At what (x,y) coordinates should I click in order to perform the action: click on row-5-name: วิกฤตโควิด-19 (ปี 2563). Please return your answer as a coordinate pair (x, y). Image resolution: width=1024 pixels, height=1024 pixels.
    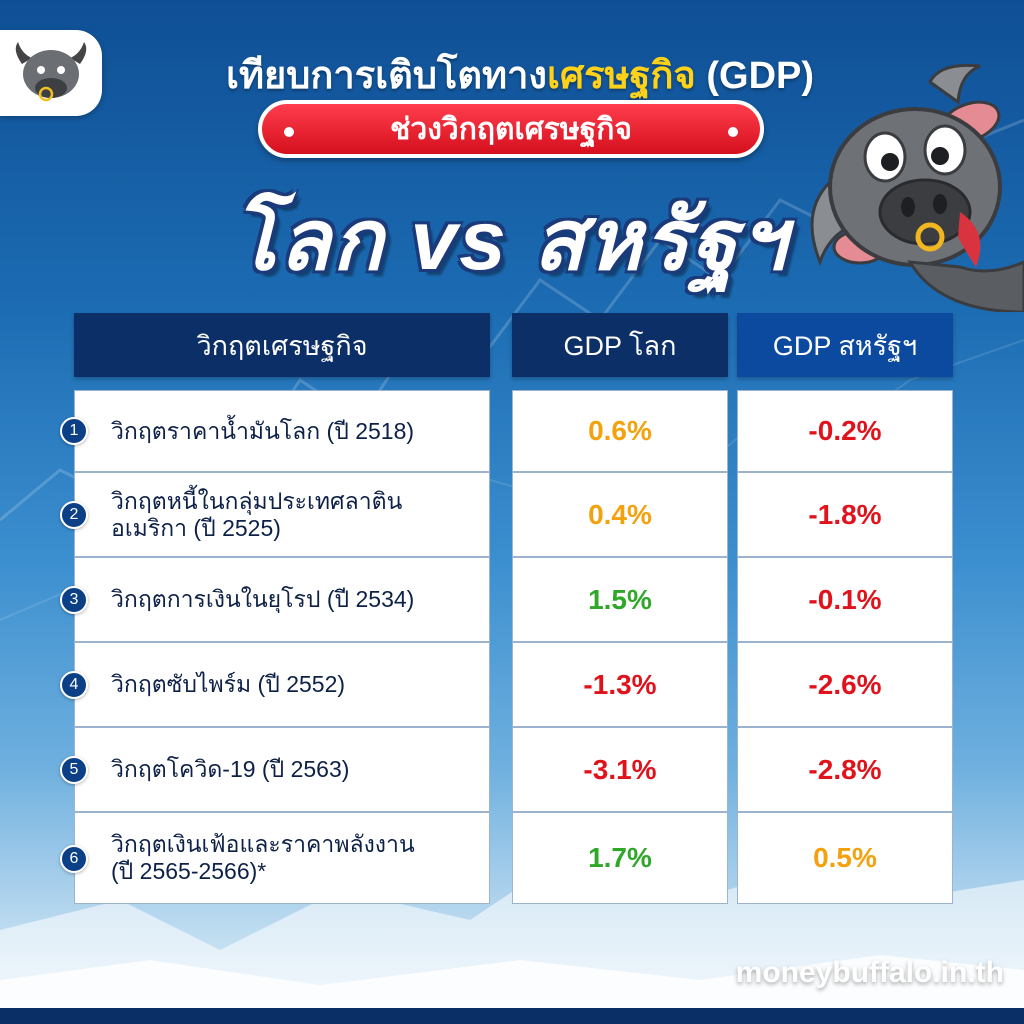
    Looking at the image, I should click on (296, 769).